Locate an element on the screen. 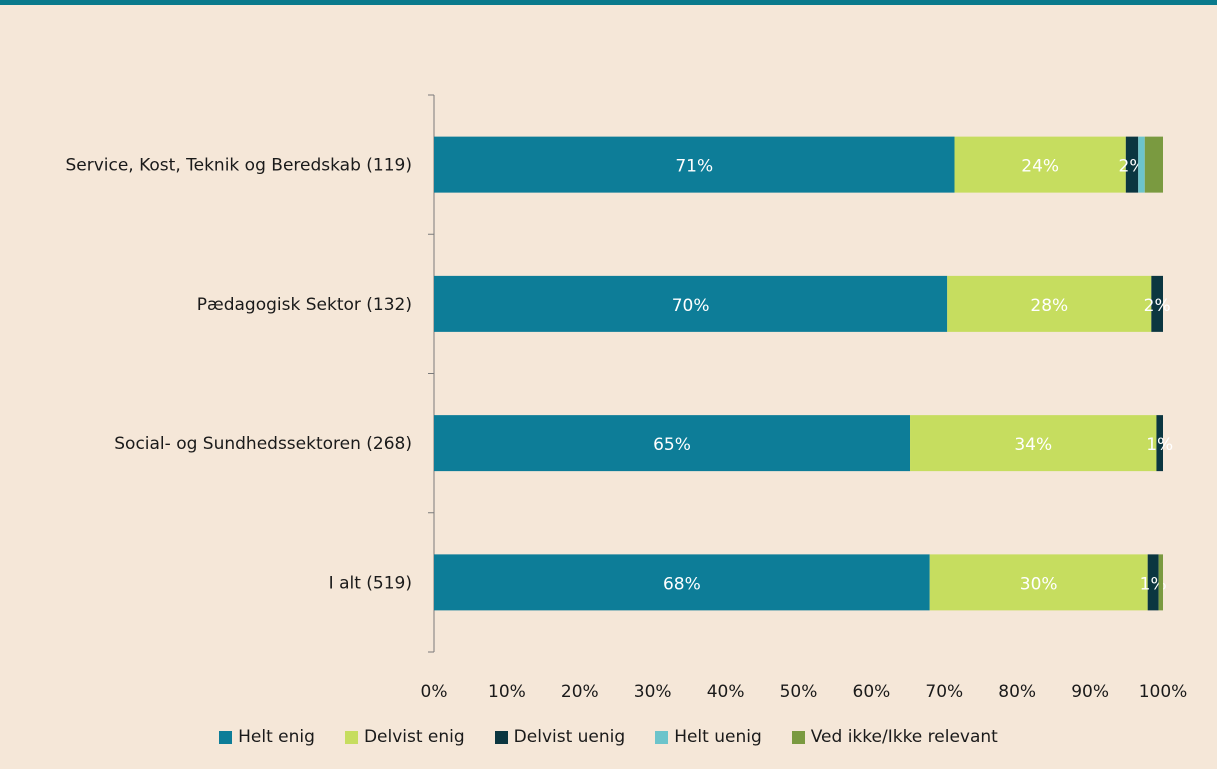 Image resolution: width=1217 pixels, height=774 pixels. data-label: 2% is located at coordinates (1157, 306).